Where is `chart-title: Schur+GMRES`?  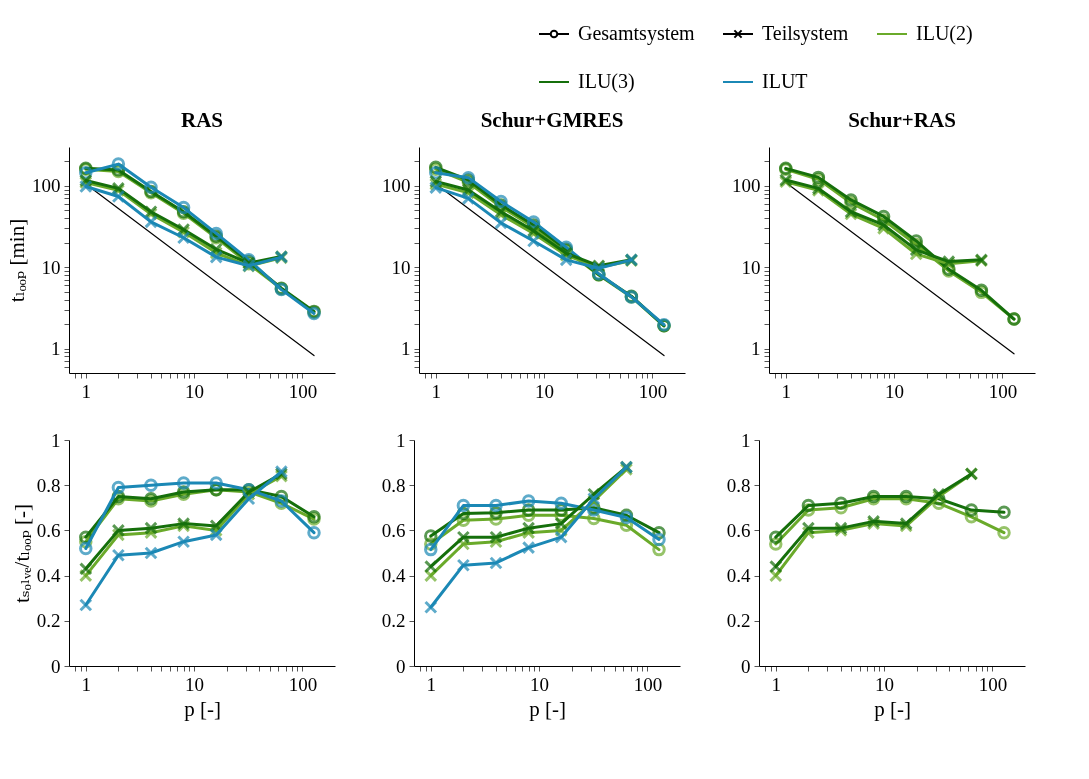
chart-title: Schur+GMRES is located at coordinates (552, 120).